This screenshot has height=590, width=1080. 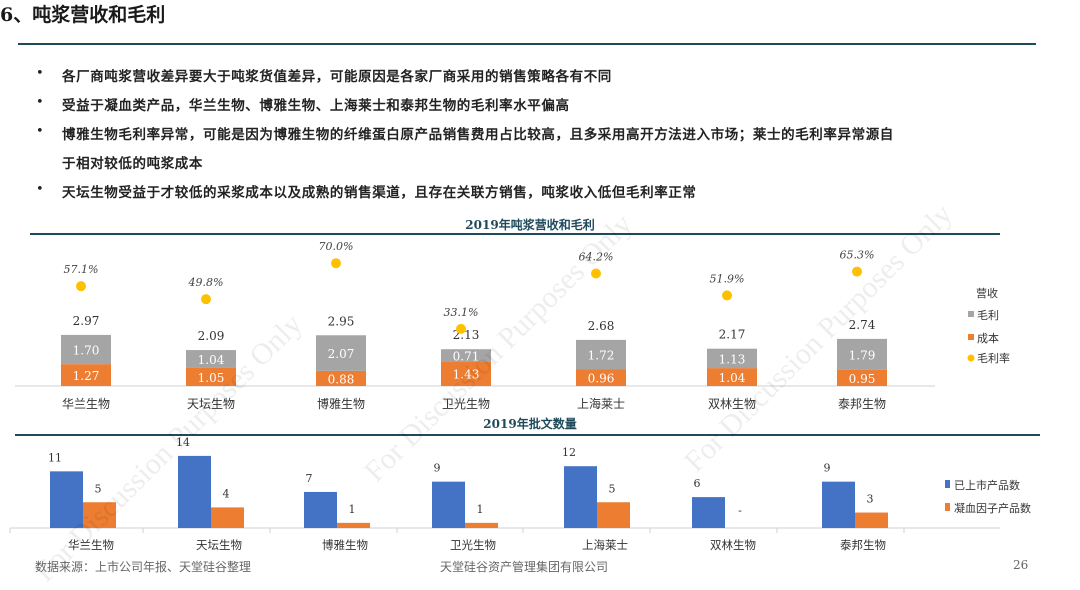 What do you see at coordinates (341, 321) in the screenshot?
I see `label-revenue-total: 2.95` at bounding box center [341, 321].